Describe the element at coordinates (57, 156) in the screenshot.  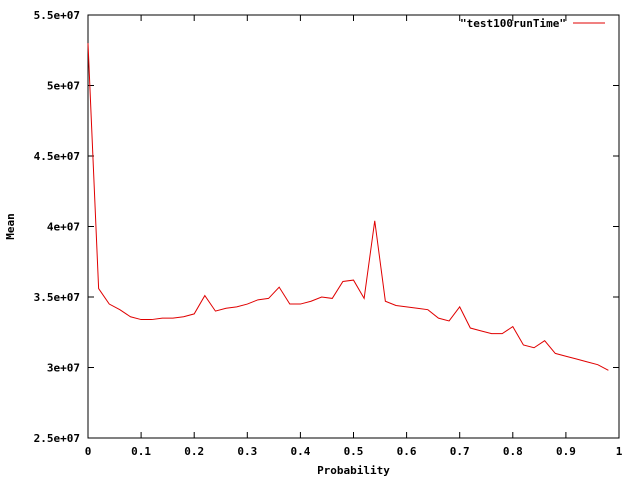
I see `y-tick-label: 4.5e+07` at that location.